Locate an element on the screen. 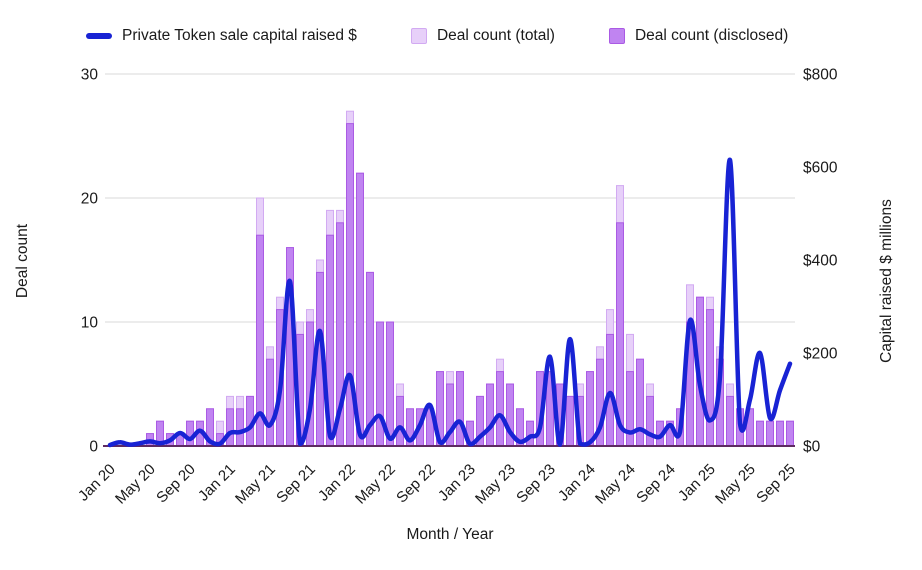  x-axis-tick-label: Jan 20 is located at coordinates (97, 483).